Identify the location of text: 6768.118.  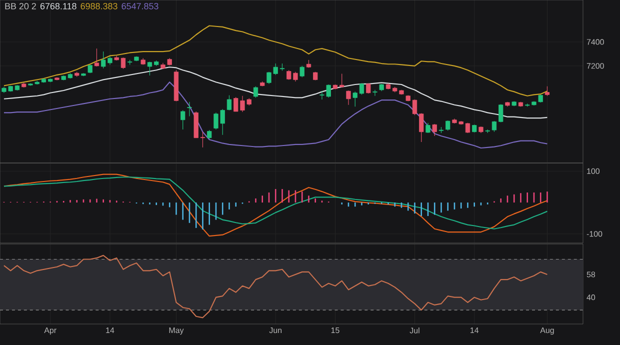
(58, 6).